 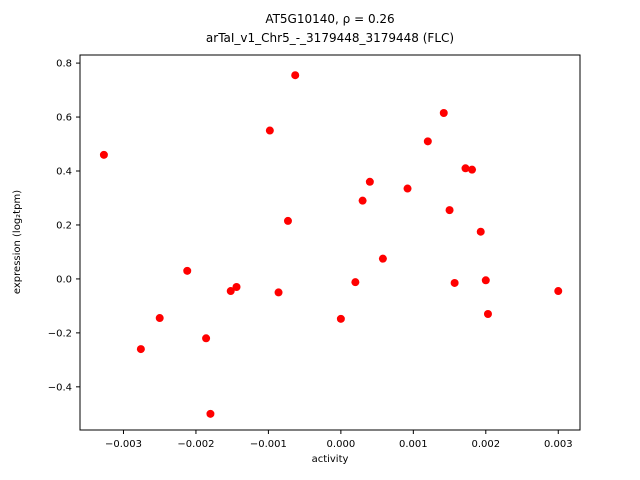 What do you see at coordinates (485, 444) in the screenshot?
I see `x-tick-label: 0.002` at bounding box center [485, 444].